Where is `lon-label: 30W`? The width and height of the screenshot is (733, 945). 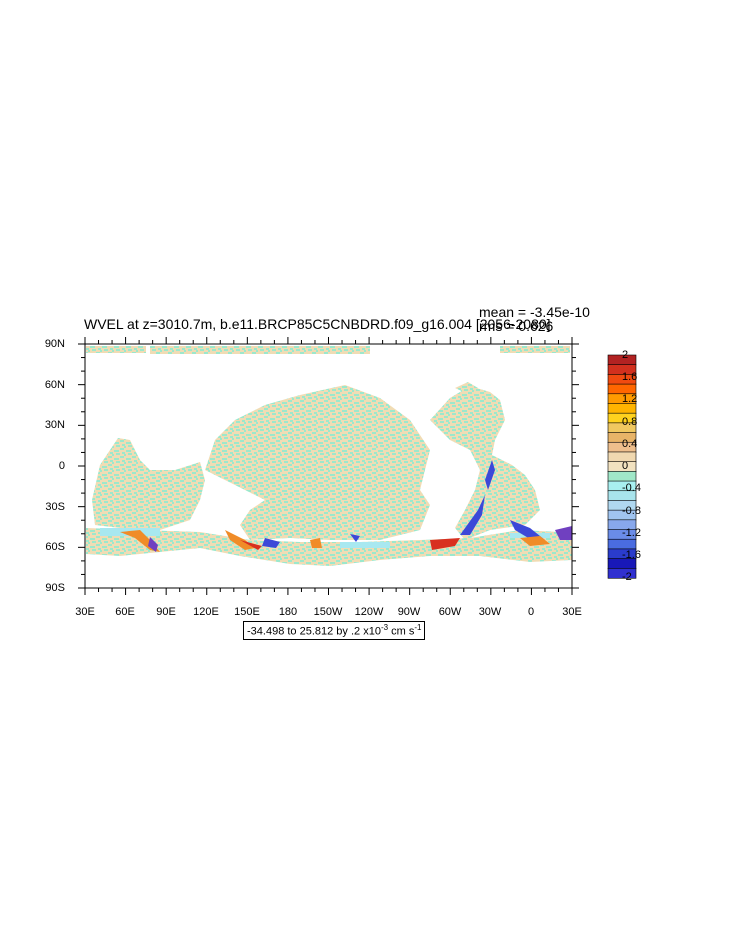 lon-label: 30W is located at coordinates (490, 612).